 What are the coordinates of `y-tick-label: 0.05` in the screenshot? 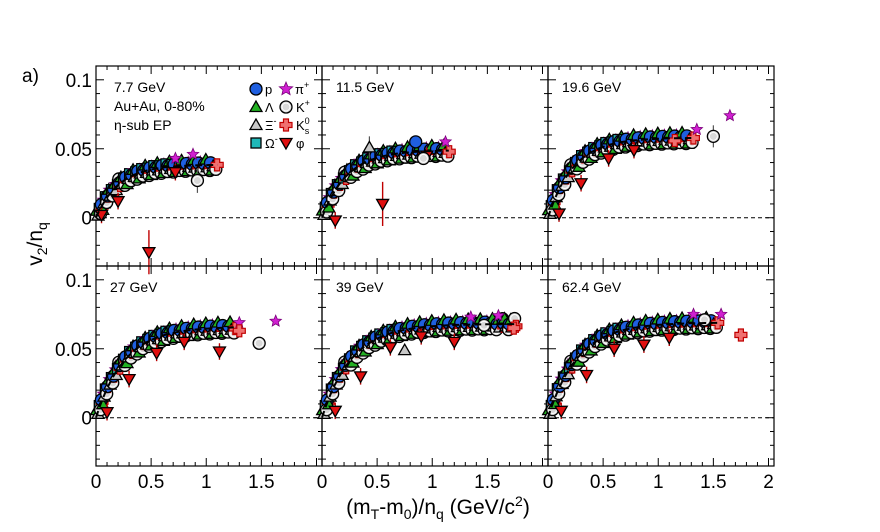 It's located at (73, 150).